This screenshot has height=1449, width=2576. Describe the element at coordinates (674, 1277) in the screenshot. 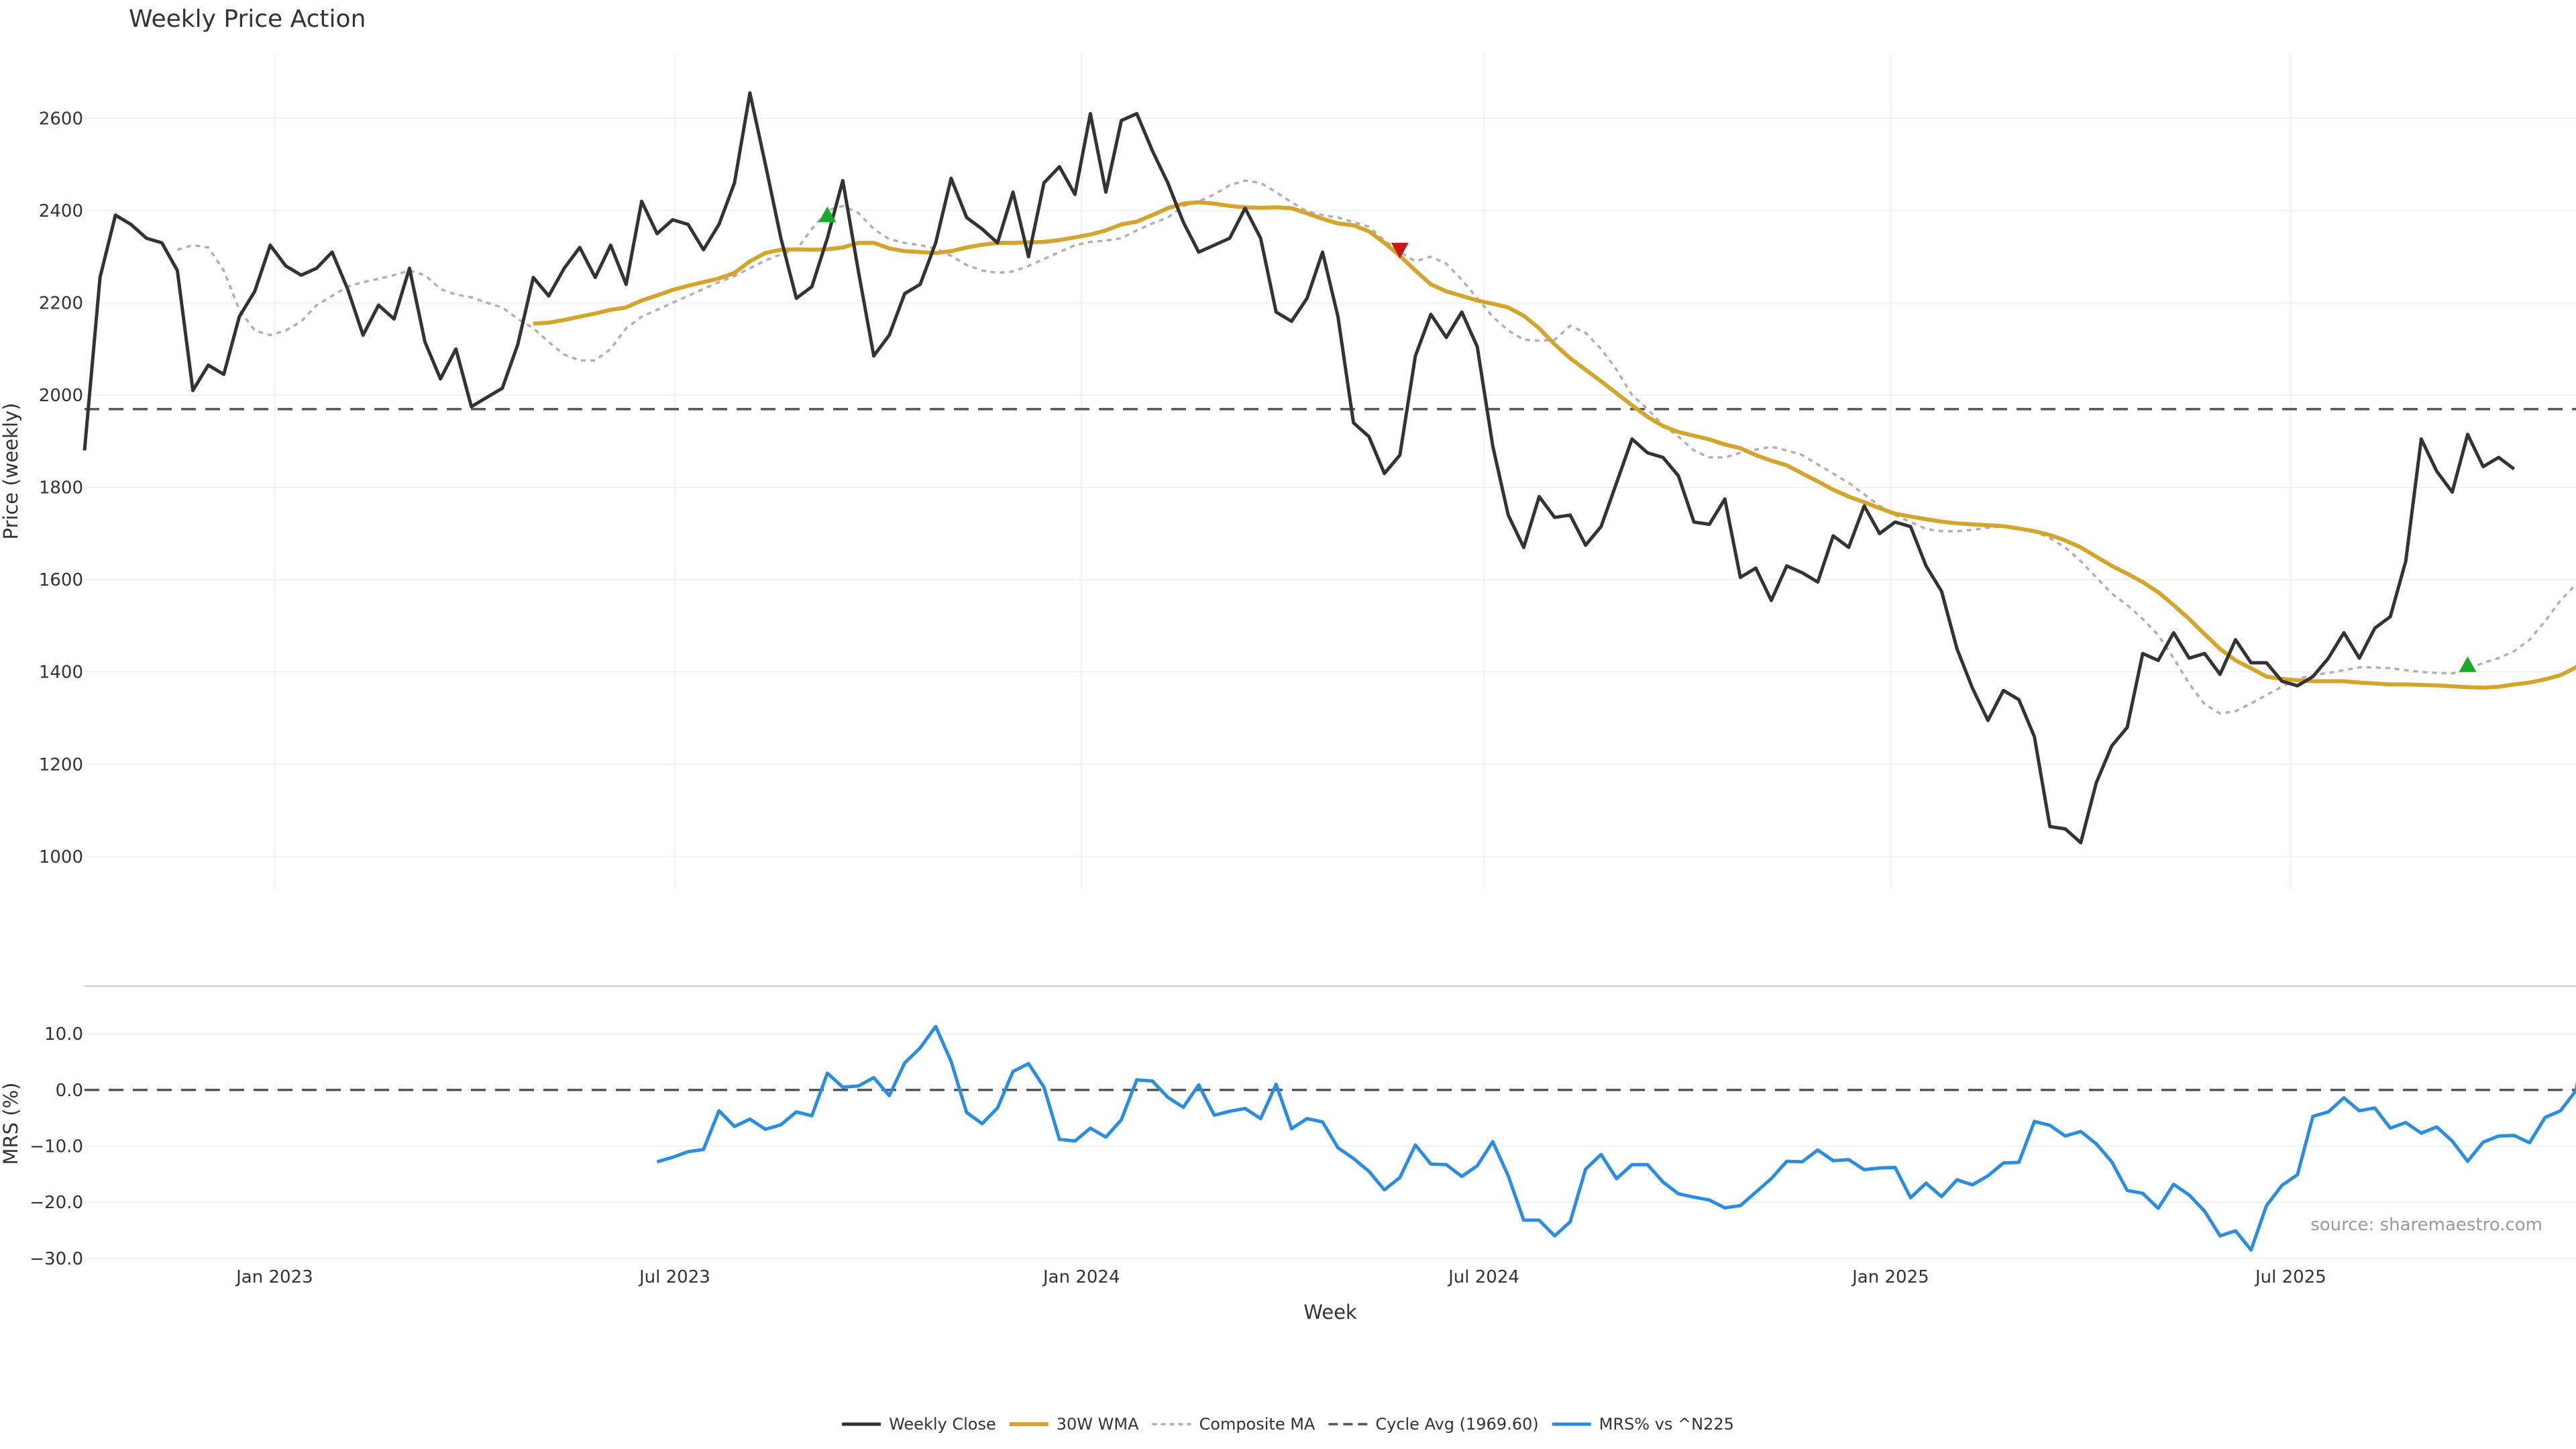

I see `x-tick: Jul 2023` at that location.